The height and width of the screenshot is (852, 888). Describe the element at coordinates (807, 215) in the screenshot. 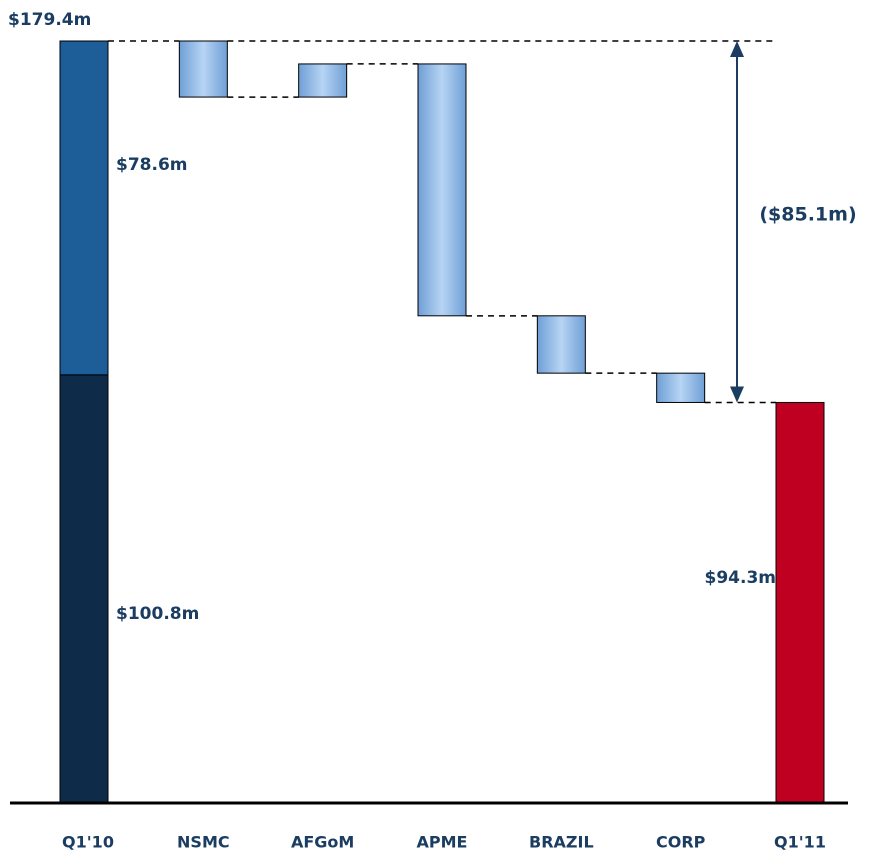

I see `change-label: ($85.1m)` at that location.